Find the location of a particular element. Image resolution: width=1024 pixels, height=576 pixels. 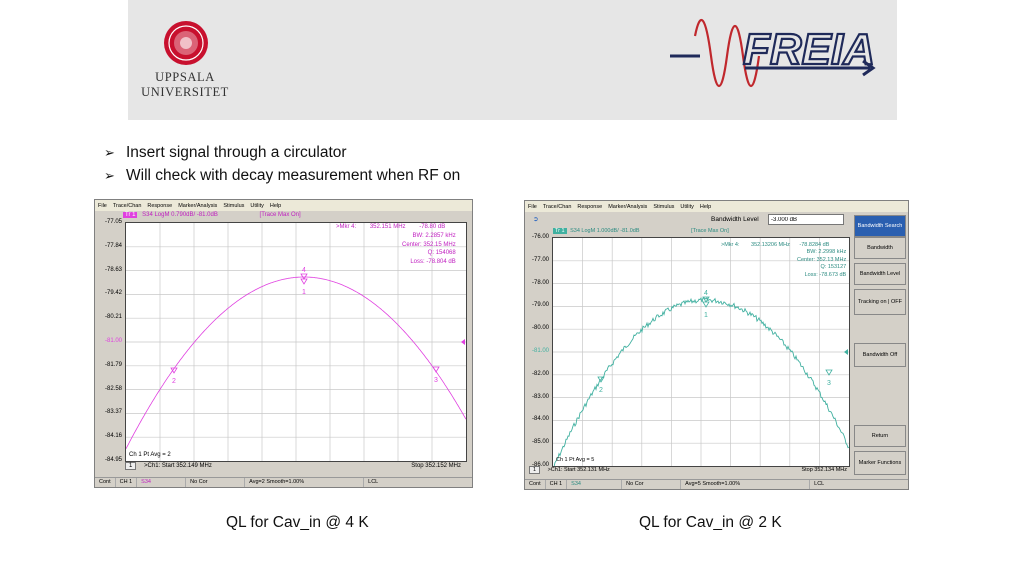

marker-readout: >Mkr 4: 352.13206 MHz -78.8284 dB is located at coordinates (775, 245).